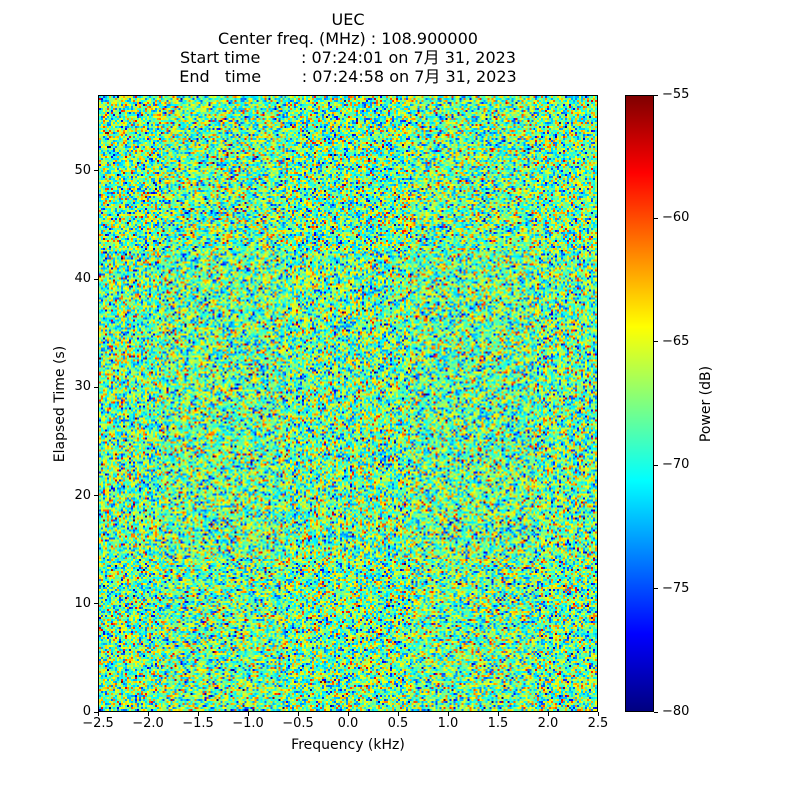  What do you see at coordinates (82, 495) in the screenshot?
I see `y-tick-label: 20` at bounding box center [82, 495].